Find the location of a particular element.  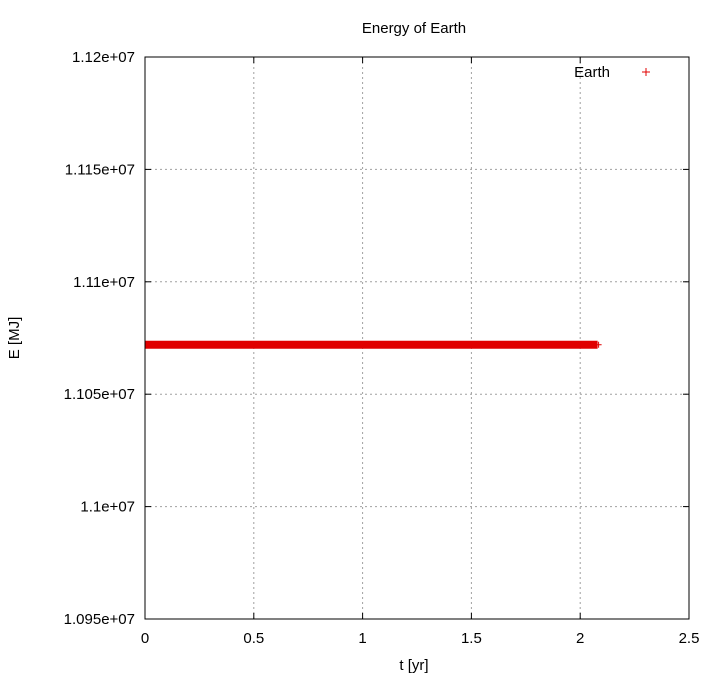

y-tick-label: 1.12e+07 is located at coordinates (103, 57).